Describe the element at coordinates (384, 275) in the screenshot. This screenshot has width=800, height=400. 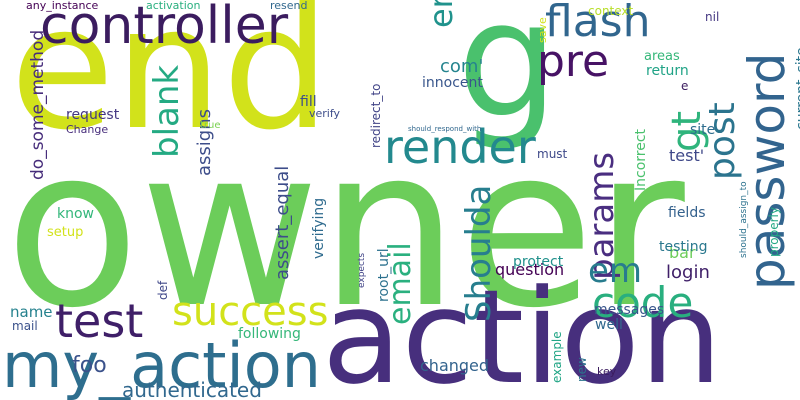
I see `word-root-url: root_url` at that location.